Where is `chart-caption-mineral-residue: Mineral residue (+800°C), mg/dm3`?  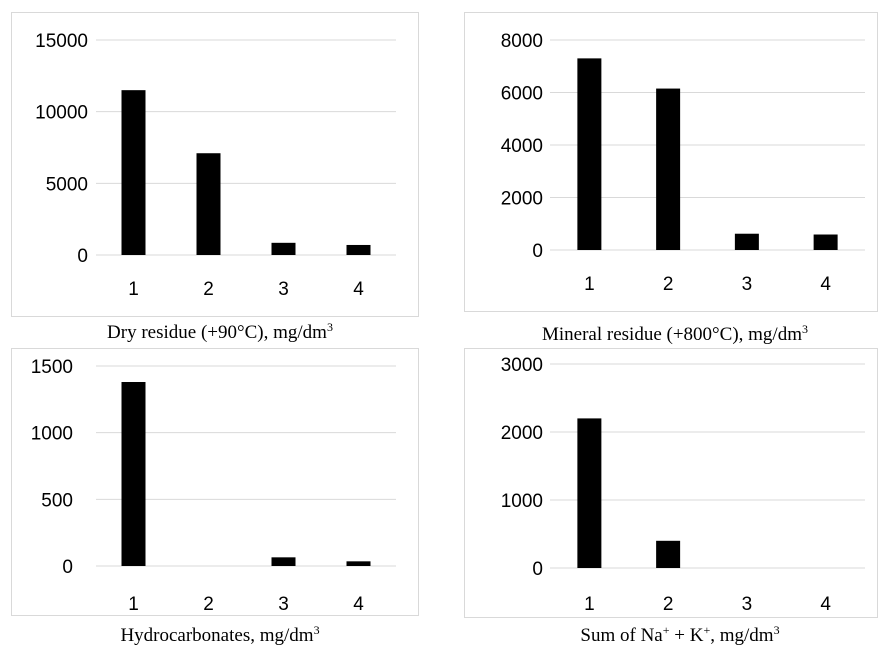
chart-caption-mineral-residue: Mineral residue (+800°C), mg/dm3 is located at coordinates (675, 334).